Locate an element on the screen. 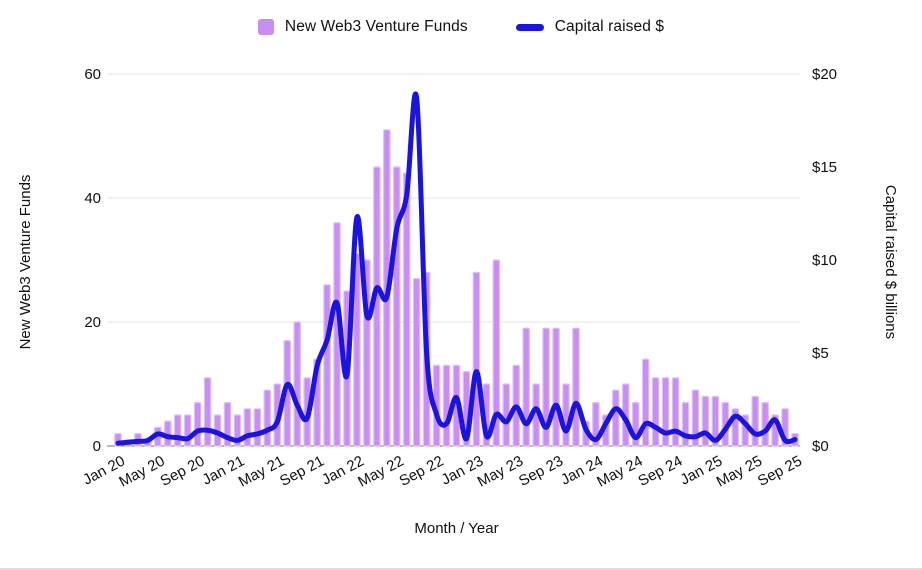 The width and height of the screenshot is (922, 570). x-axis-tick: Sep 21 is located at coordinates (302, 471).